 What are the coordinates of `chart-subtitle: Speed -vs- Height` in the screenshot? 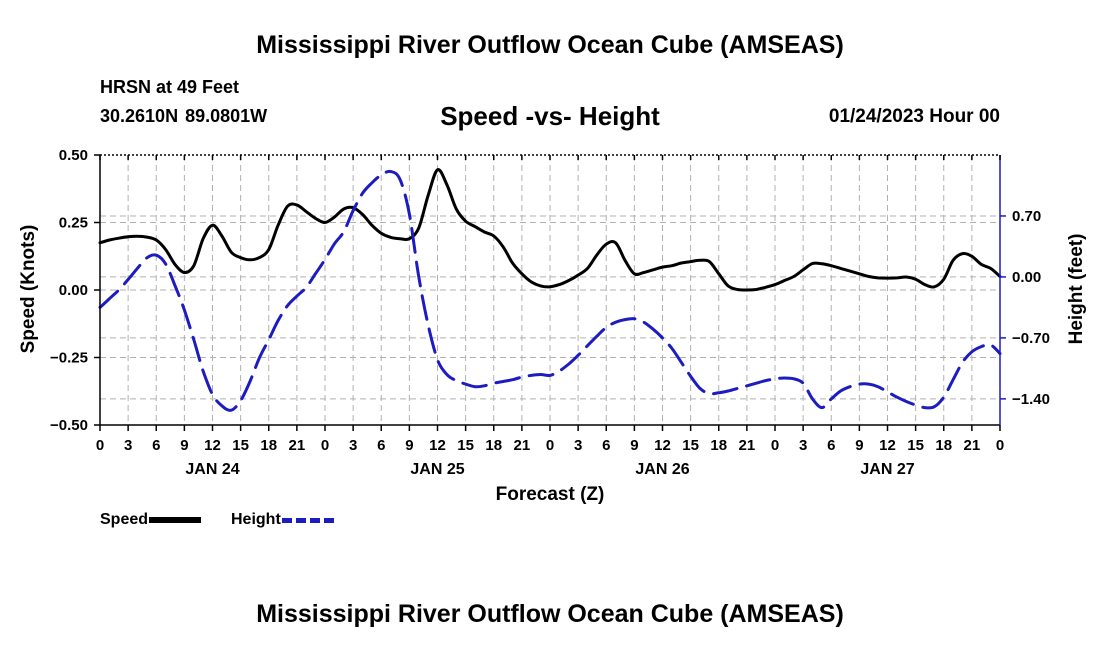 It's located at (550, 116).